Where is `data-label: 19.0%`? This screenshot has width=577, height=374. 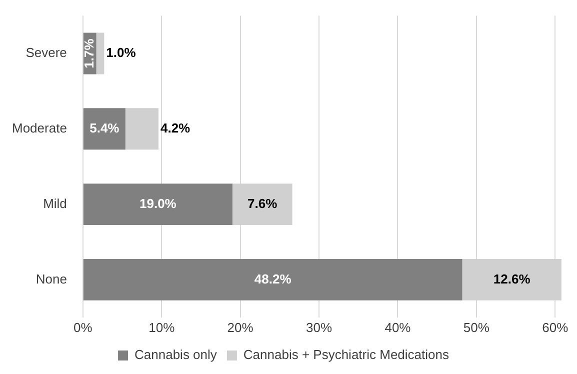 data-label: 19.0% is located at coordinates (158, 203).